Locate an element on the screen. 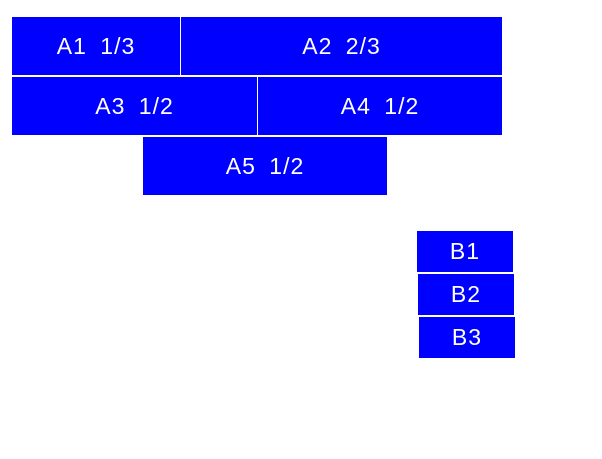 This screenshot has height=459, width=602. block-b1: B1 is located at coordinates (465, 251).